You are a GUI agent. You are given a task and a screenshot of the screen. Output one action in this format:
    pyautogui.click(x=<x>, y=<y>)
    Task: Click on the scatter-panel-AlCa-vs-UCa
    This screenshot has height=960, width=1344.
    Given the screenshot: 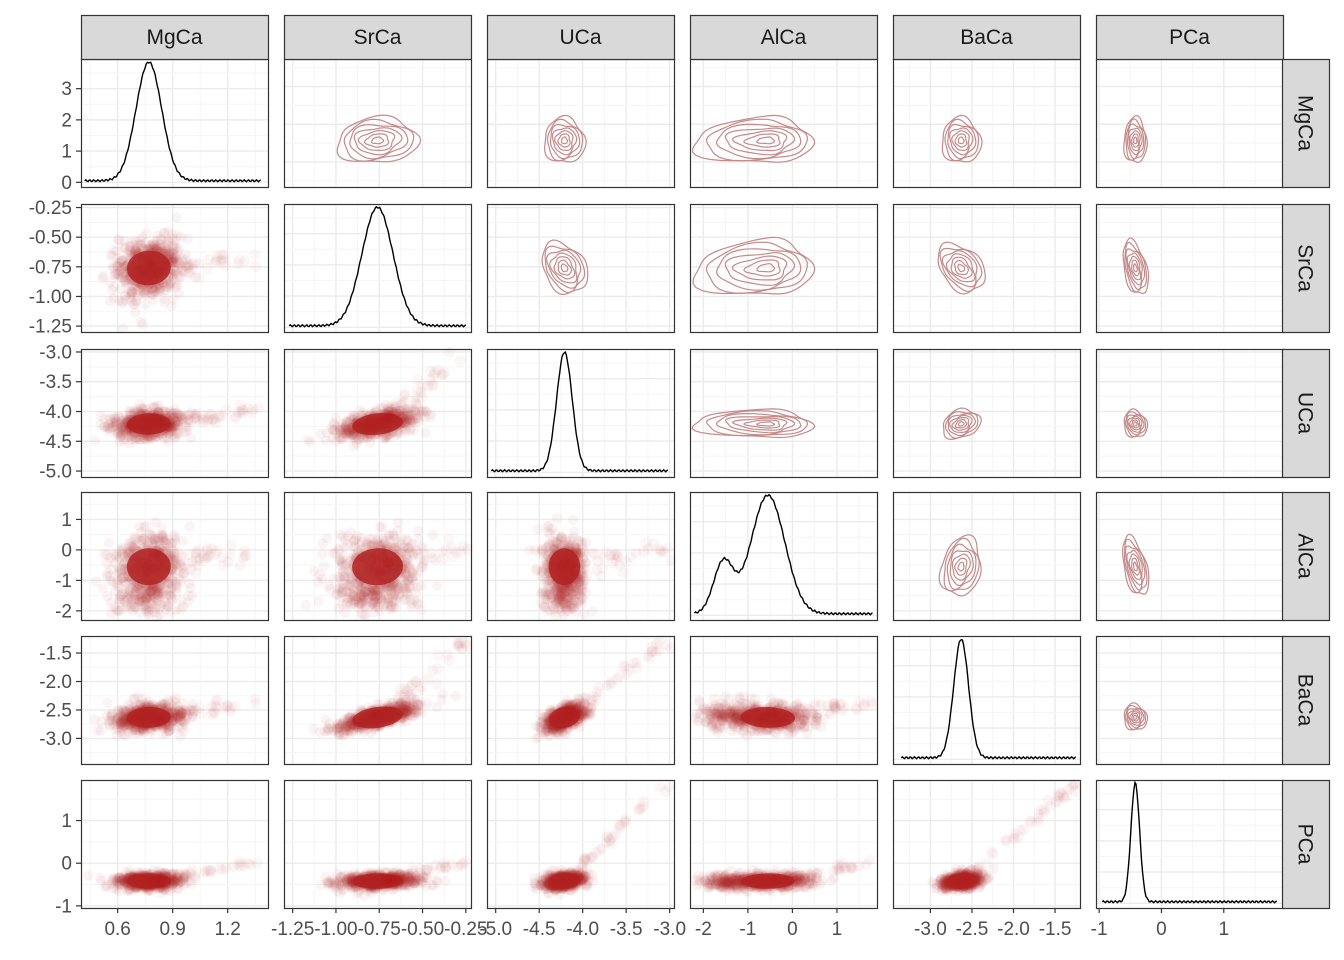 What is the action you would take?
    pyautogui.click(x=600, y=567)
    